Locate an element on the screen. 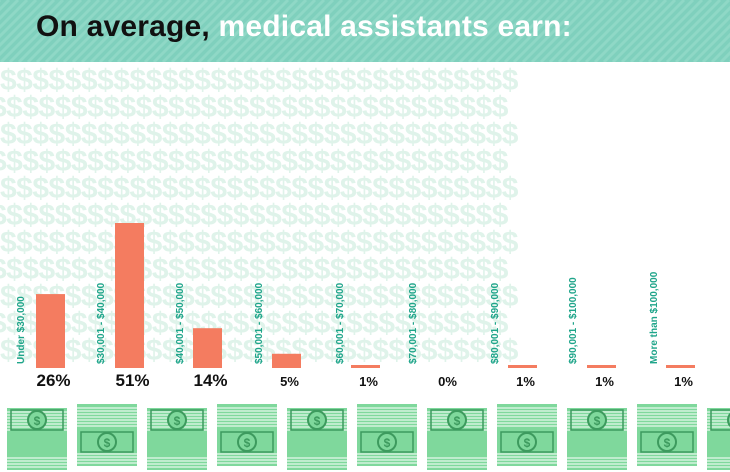  category-label: $70,001 - $80,000 is located at coordinates (413, 323).